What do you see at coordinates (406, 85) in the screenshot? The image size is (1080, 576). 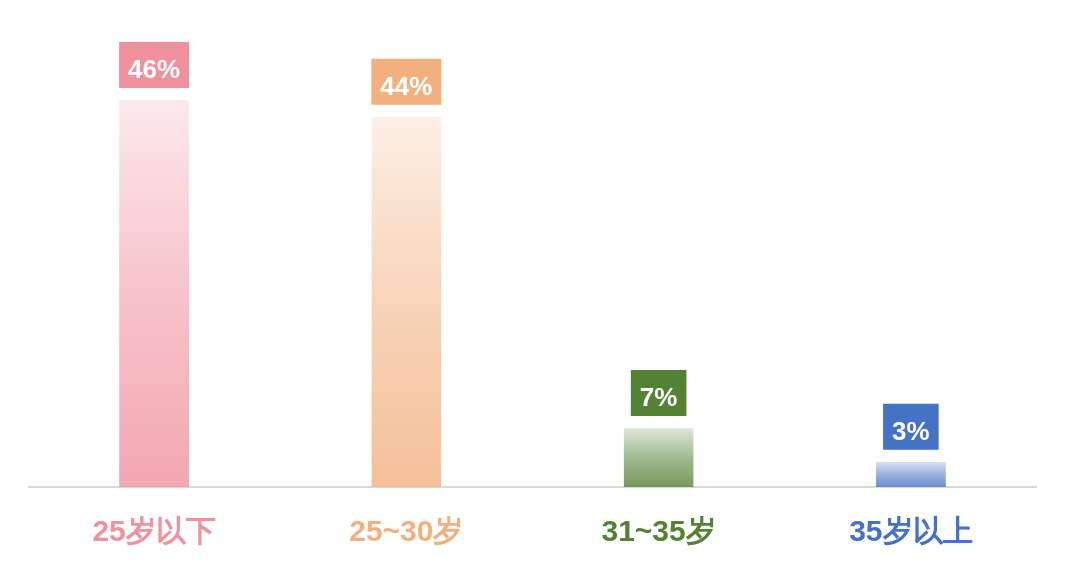 I see `data-label: 44%` at bounding box center [406, 85].